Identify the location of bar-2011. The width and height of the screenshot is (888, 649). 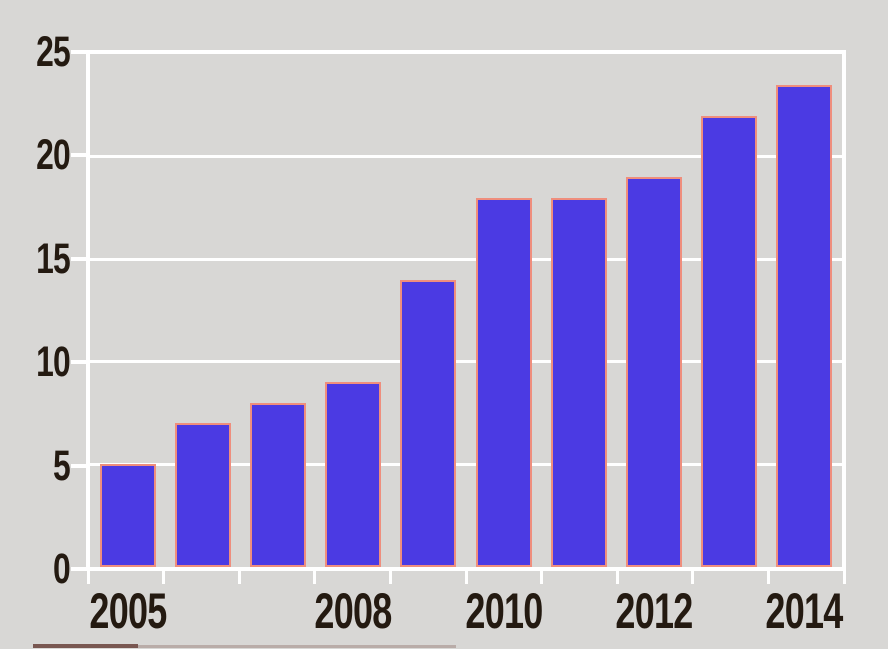
(578, 382).